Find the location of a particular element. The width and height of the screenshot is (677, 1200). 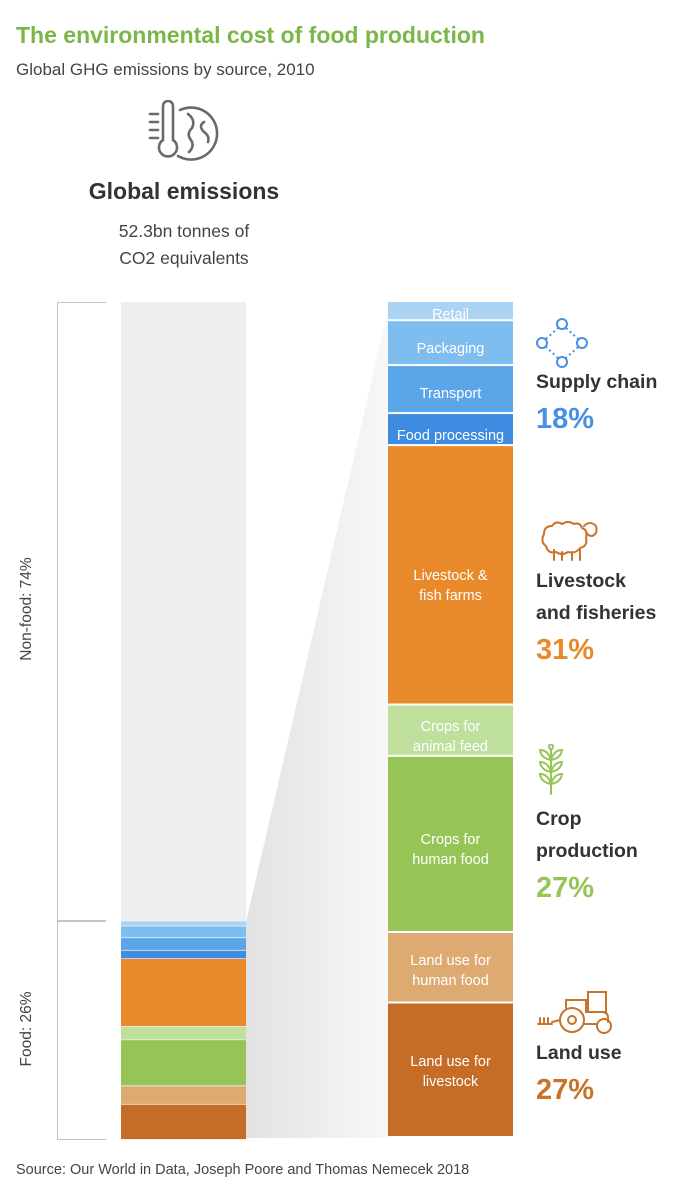

category-name: Land use is located at coordinates (579, 1053).